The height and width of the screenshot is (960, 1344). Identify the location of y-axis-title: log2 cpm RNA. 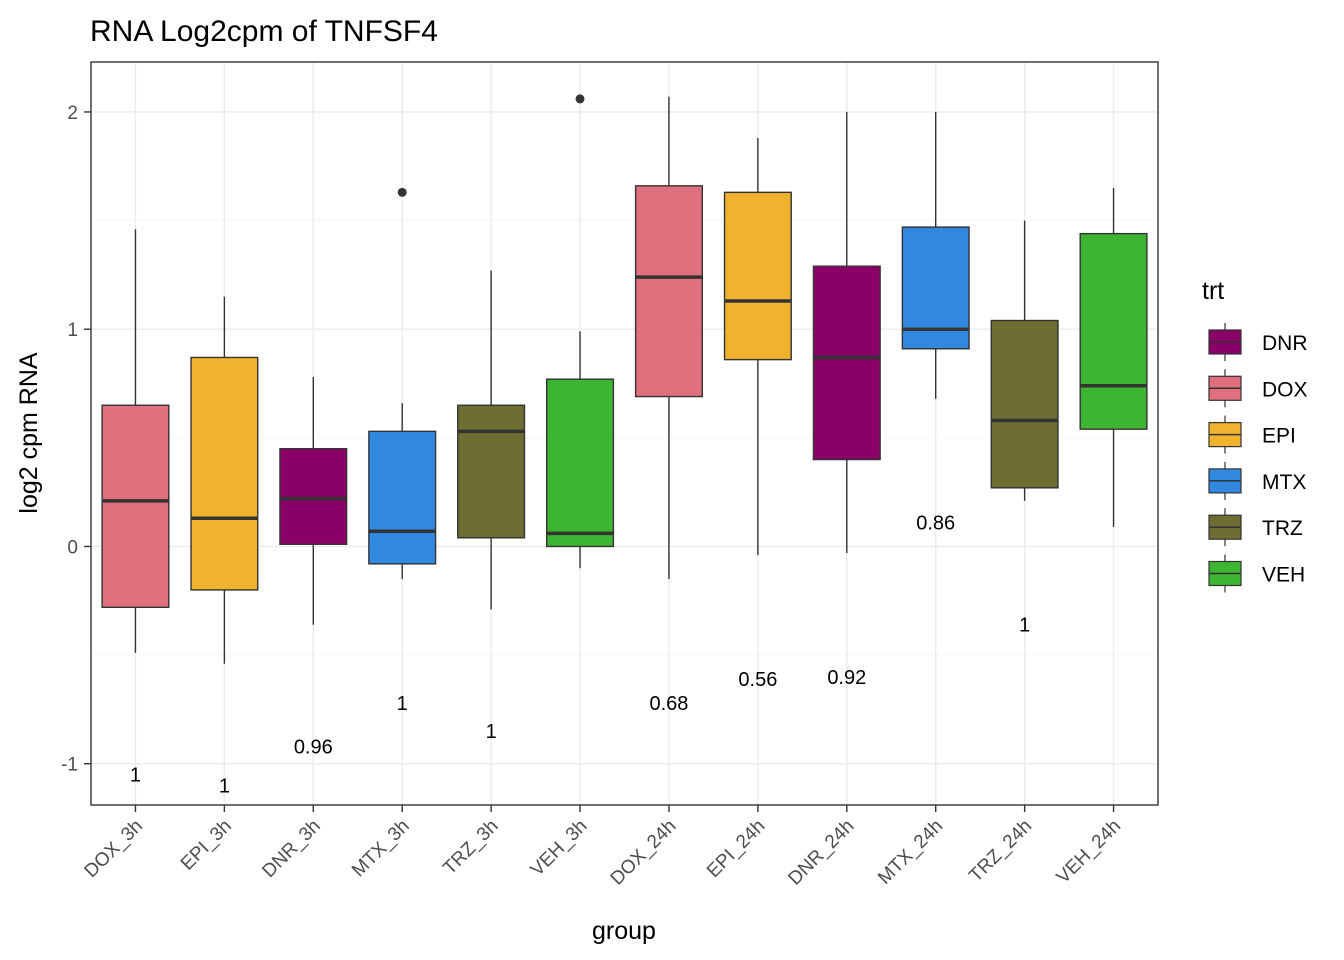
(29, 432).